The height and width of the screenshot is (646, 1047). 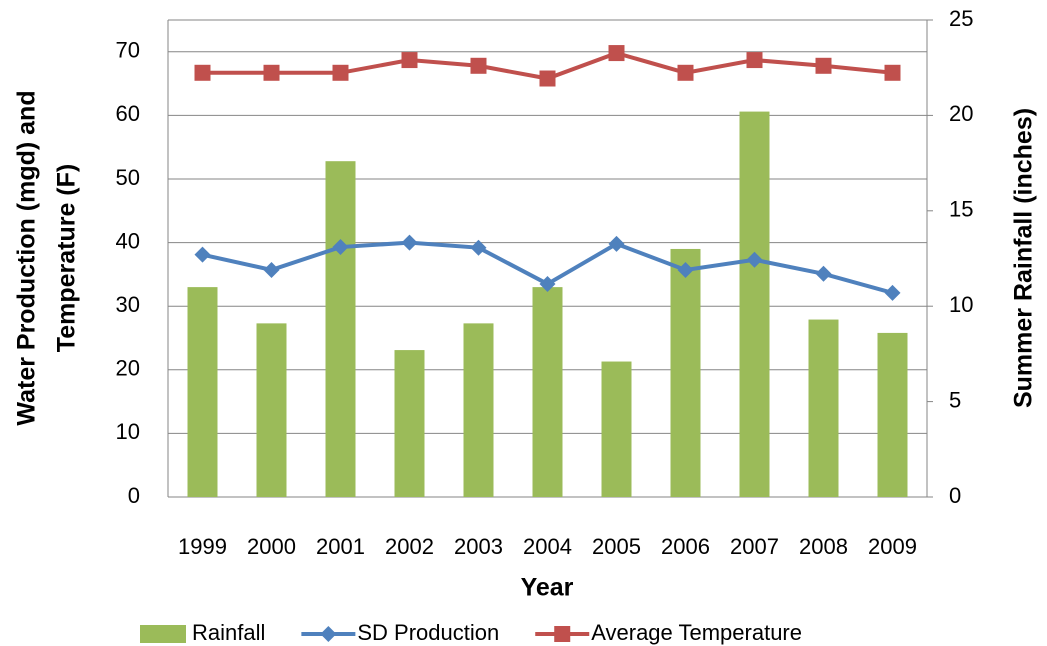 What do you see at coordinates (271, 546) in the screenshot?
I see `x-tick-label: 2000` at bounding box center [271, 546].